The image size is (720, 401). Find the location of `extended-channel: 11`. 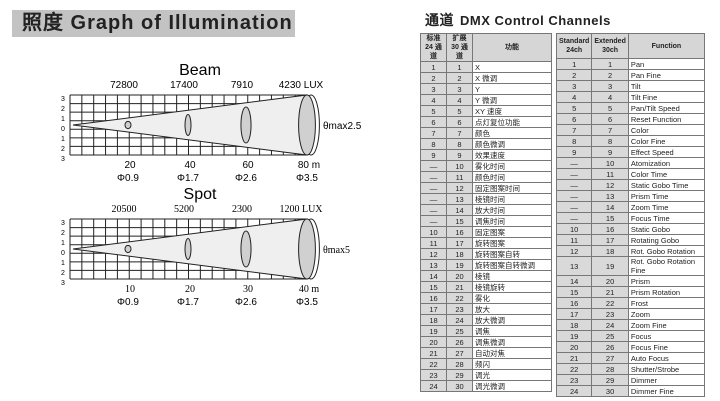

extended-channel: 11 is located at coordinates (610, 174).